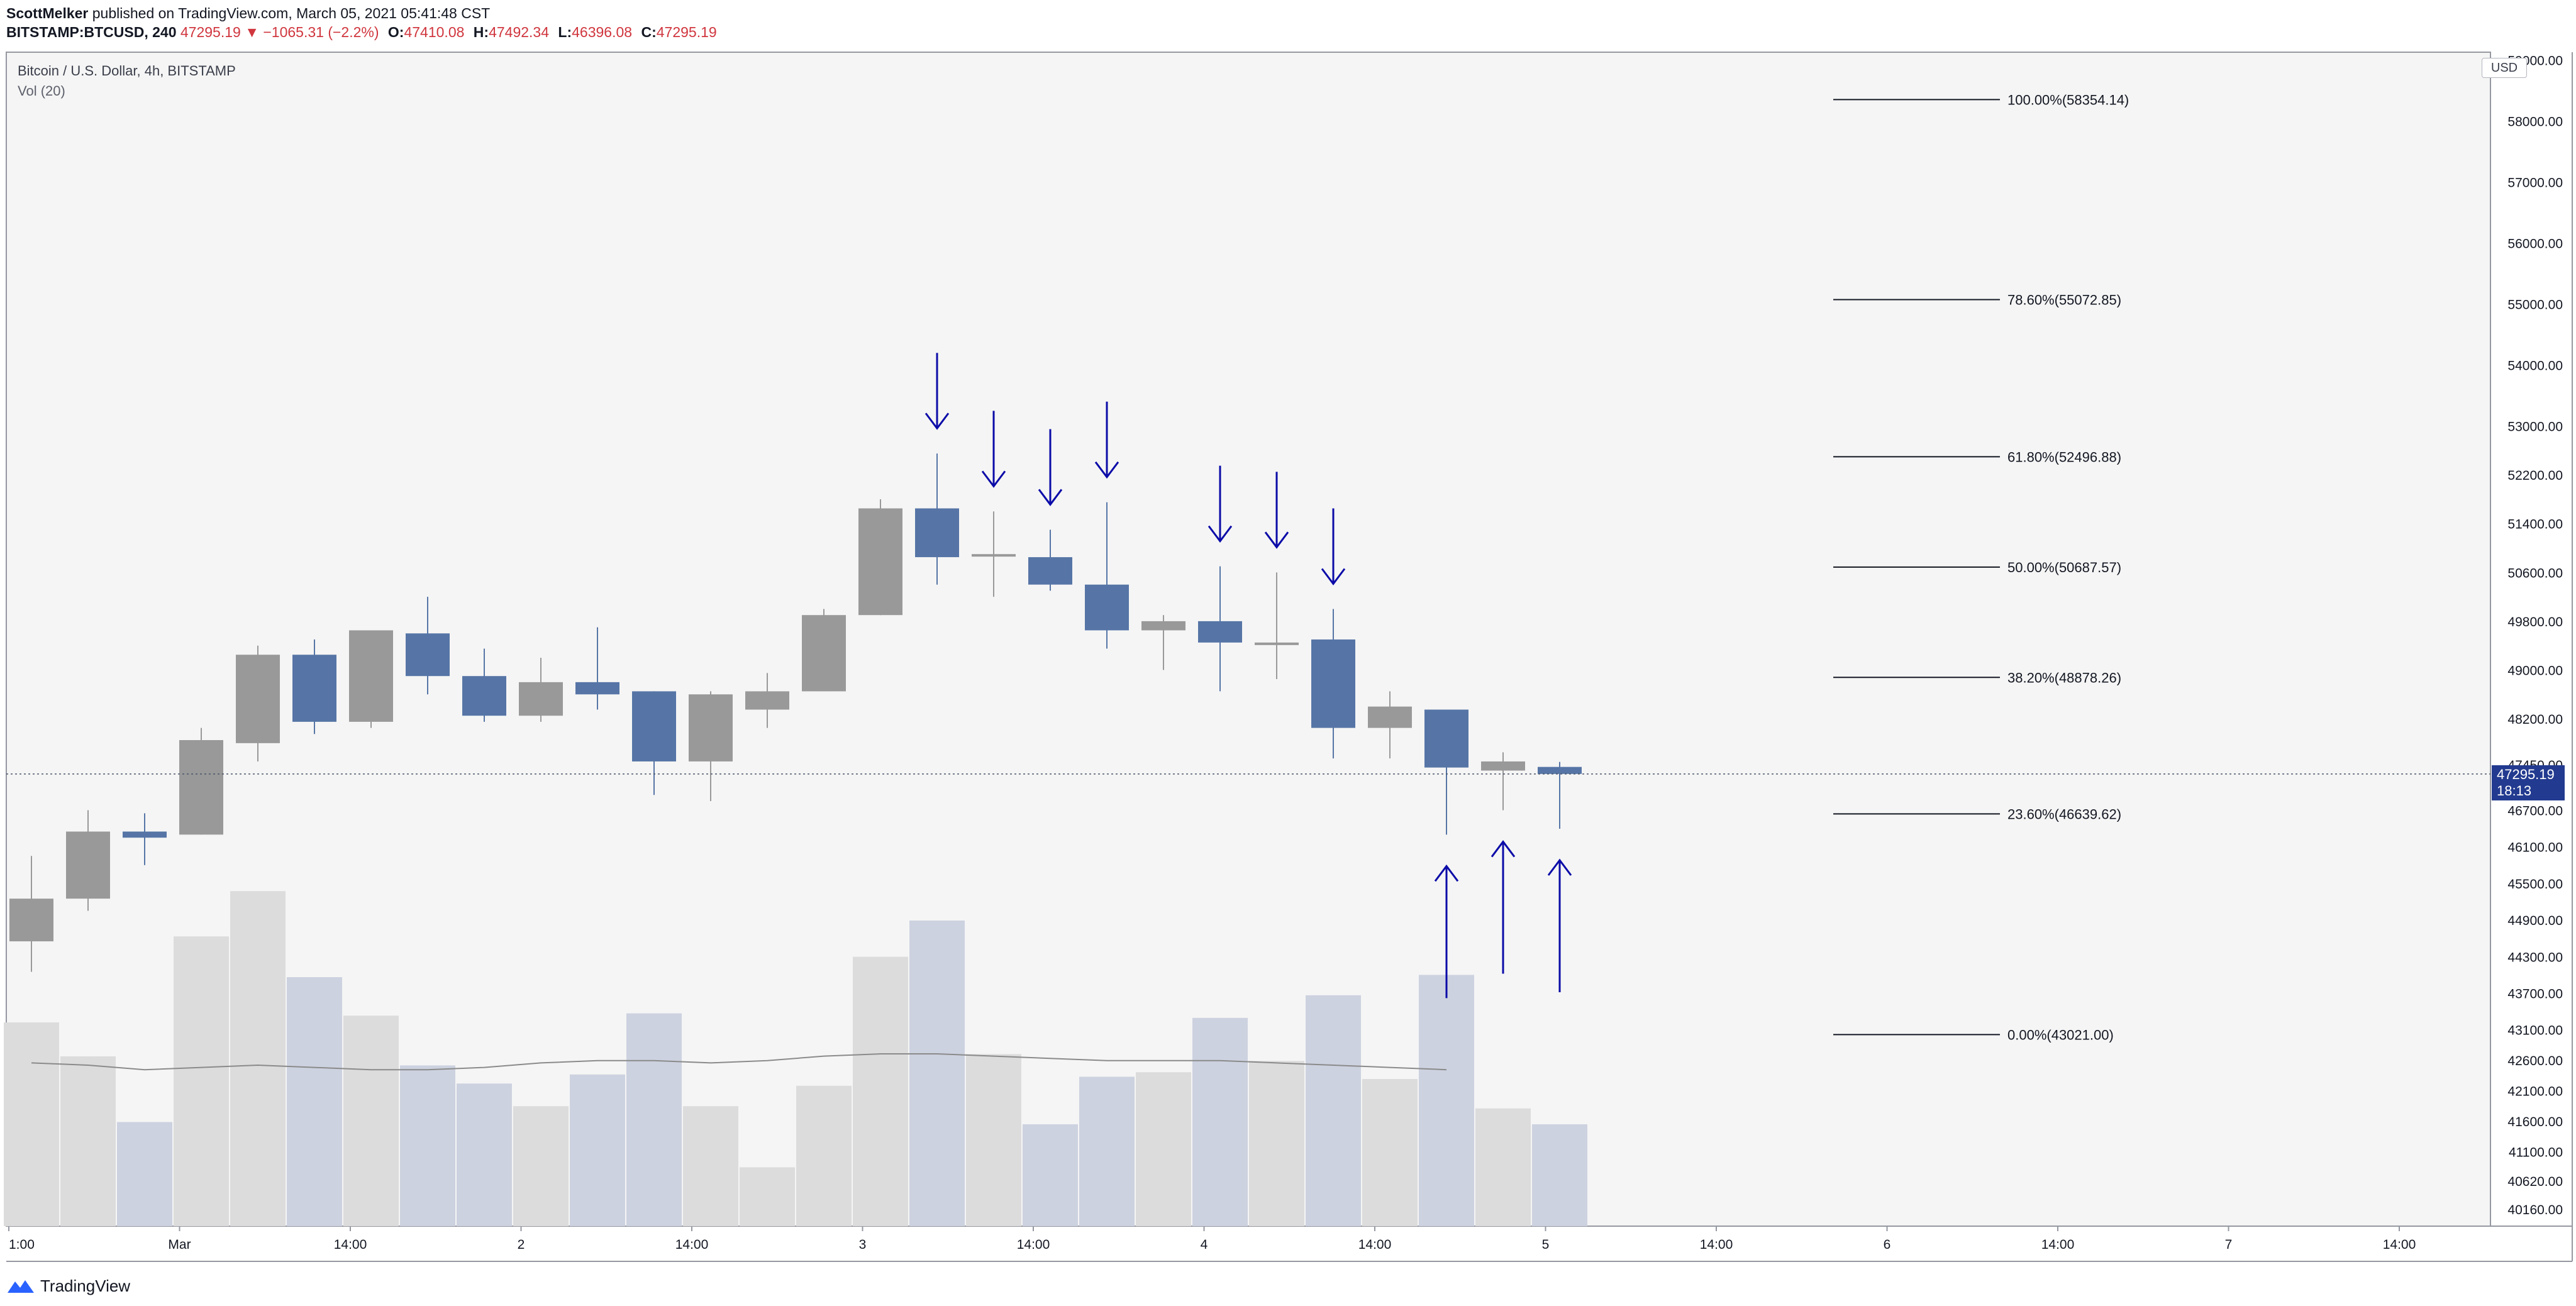 This screenshot has width=2576, height=1306. What do you see at coordinates (210, 32) in the screenshot?
I see `last-price: 47295.19` at bounding box center [210, 32].